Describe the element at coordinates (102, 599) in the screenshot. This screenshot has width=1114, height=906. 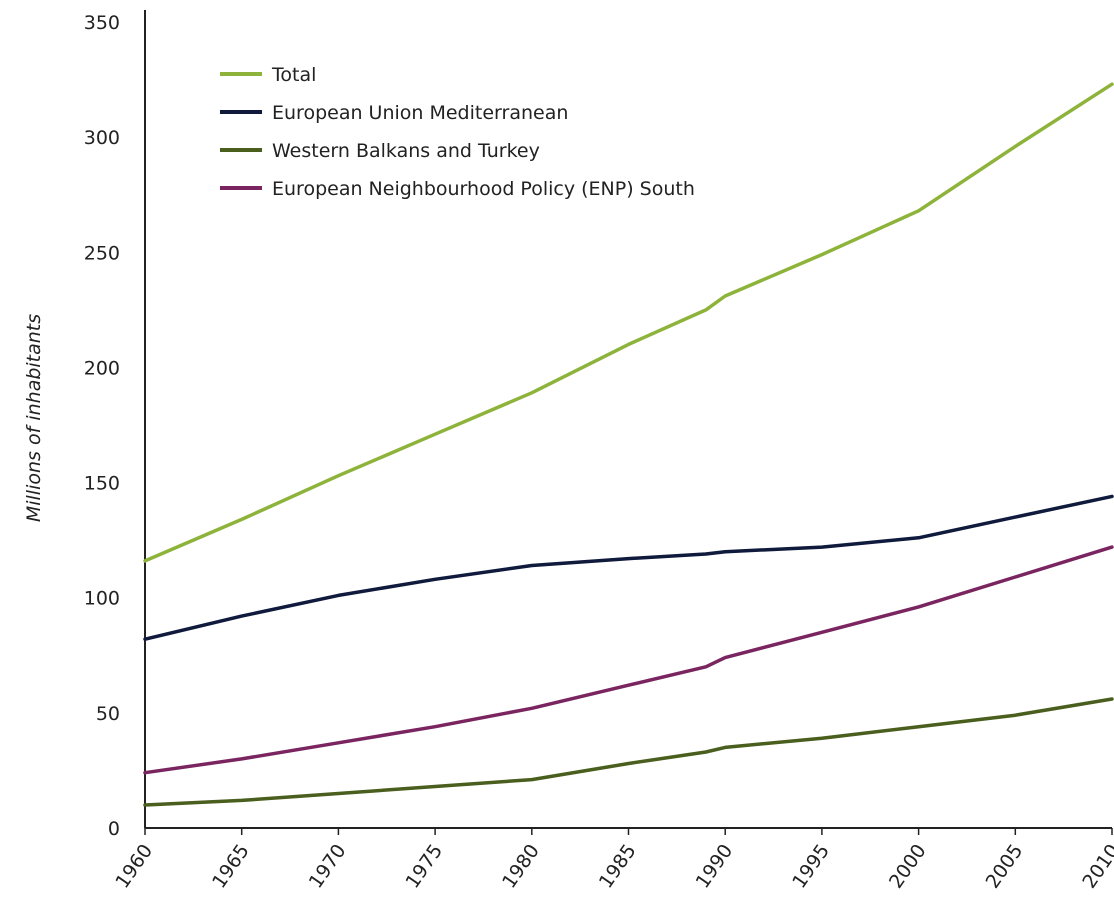
I see `y-tick-label: 100` at that location.